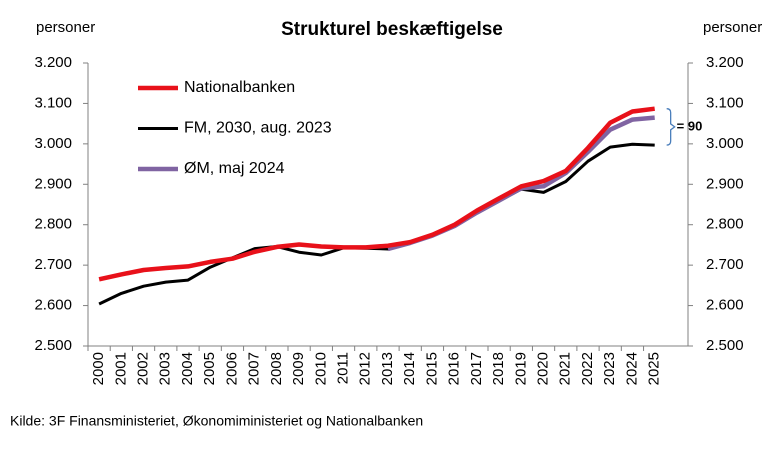 This screenshot has width=784, height=450. What do you see at coordinates (258, 128) in the screenshot?
I see `legend-label: FM, 2030, aug. 2023` at bounding box center [258, 128].